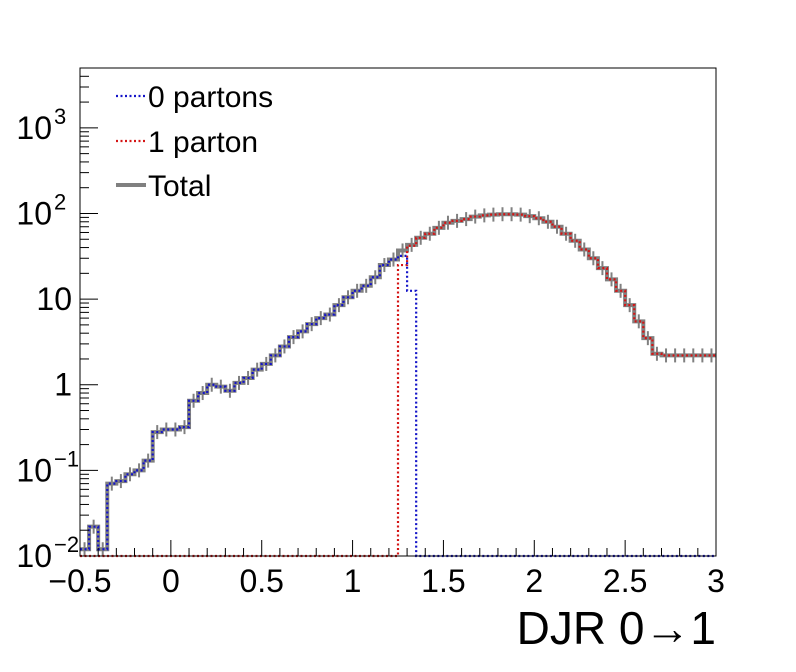  Describe the element at coordinates (353, 581) in the screenshot. I see `x-tick-label: 1` at that location.